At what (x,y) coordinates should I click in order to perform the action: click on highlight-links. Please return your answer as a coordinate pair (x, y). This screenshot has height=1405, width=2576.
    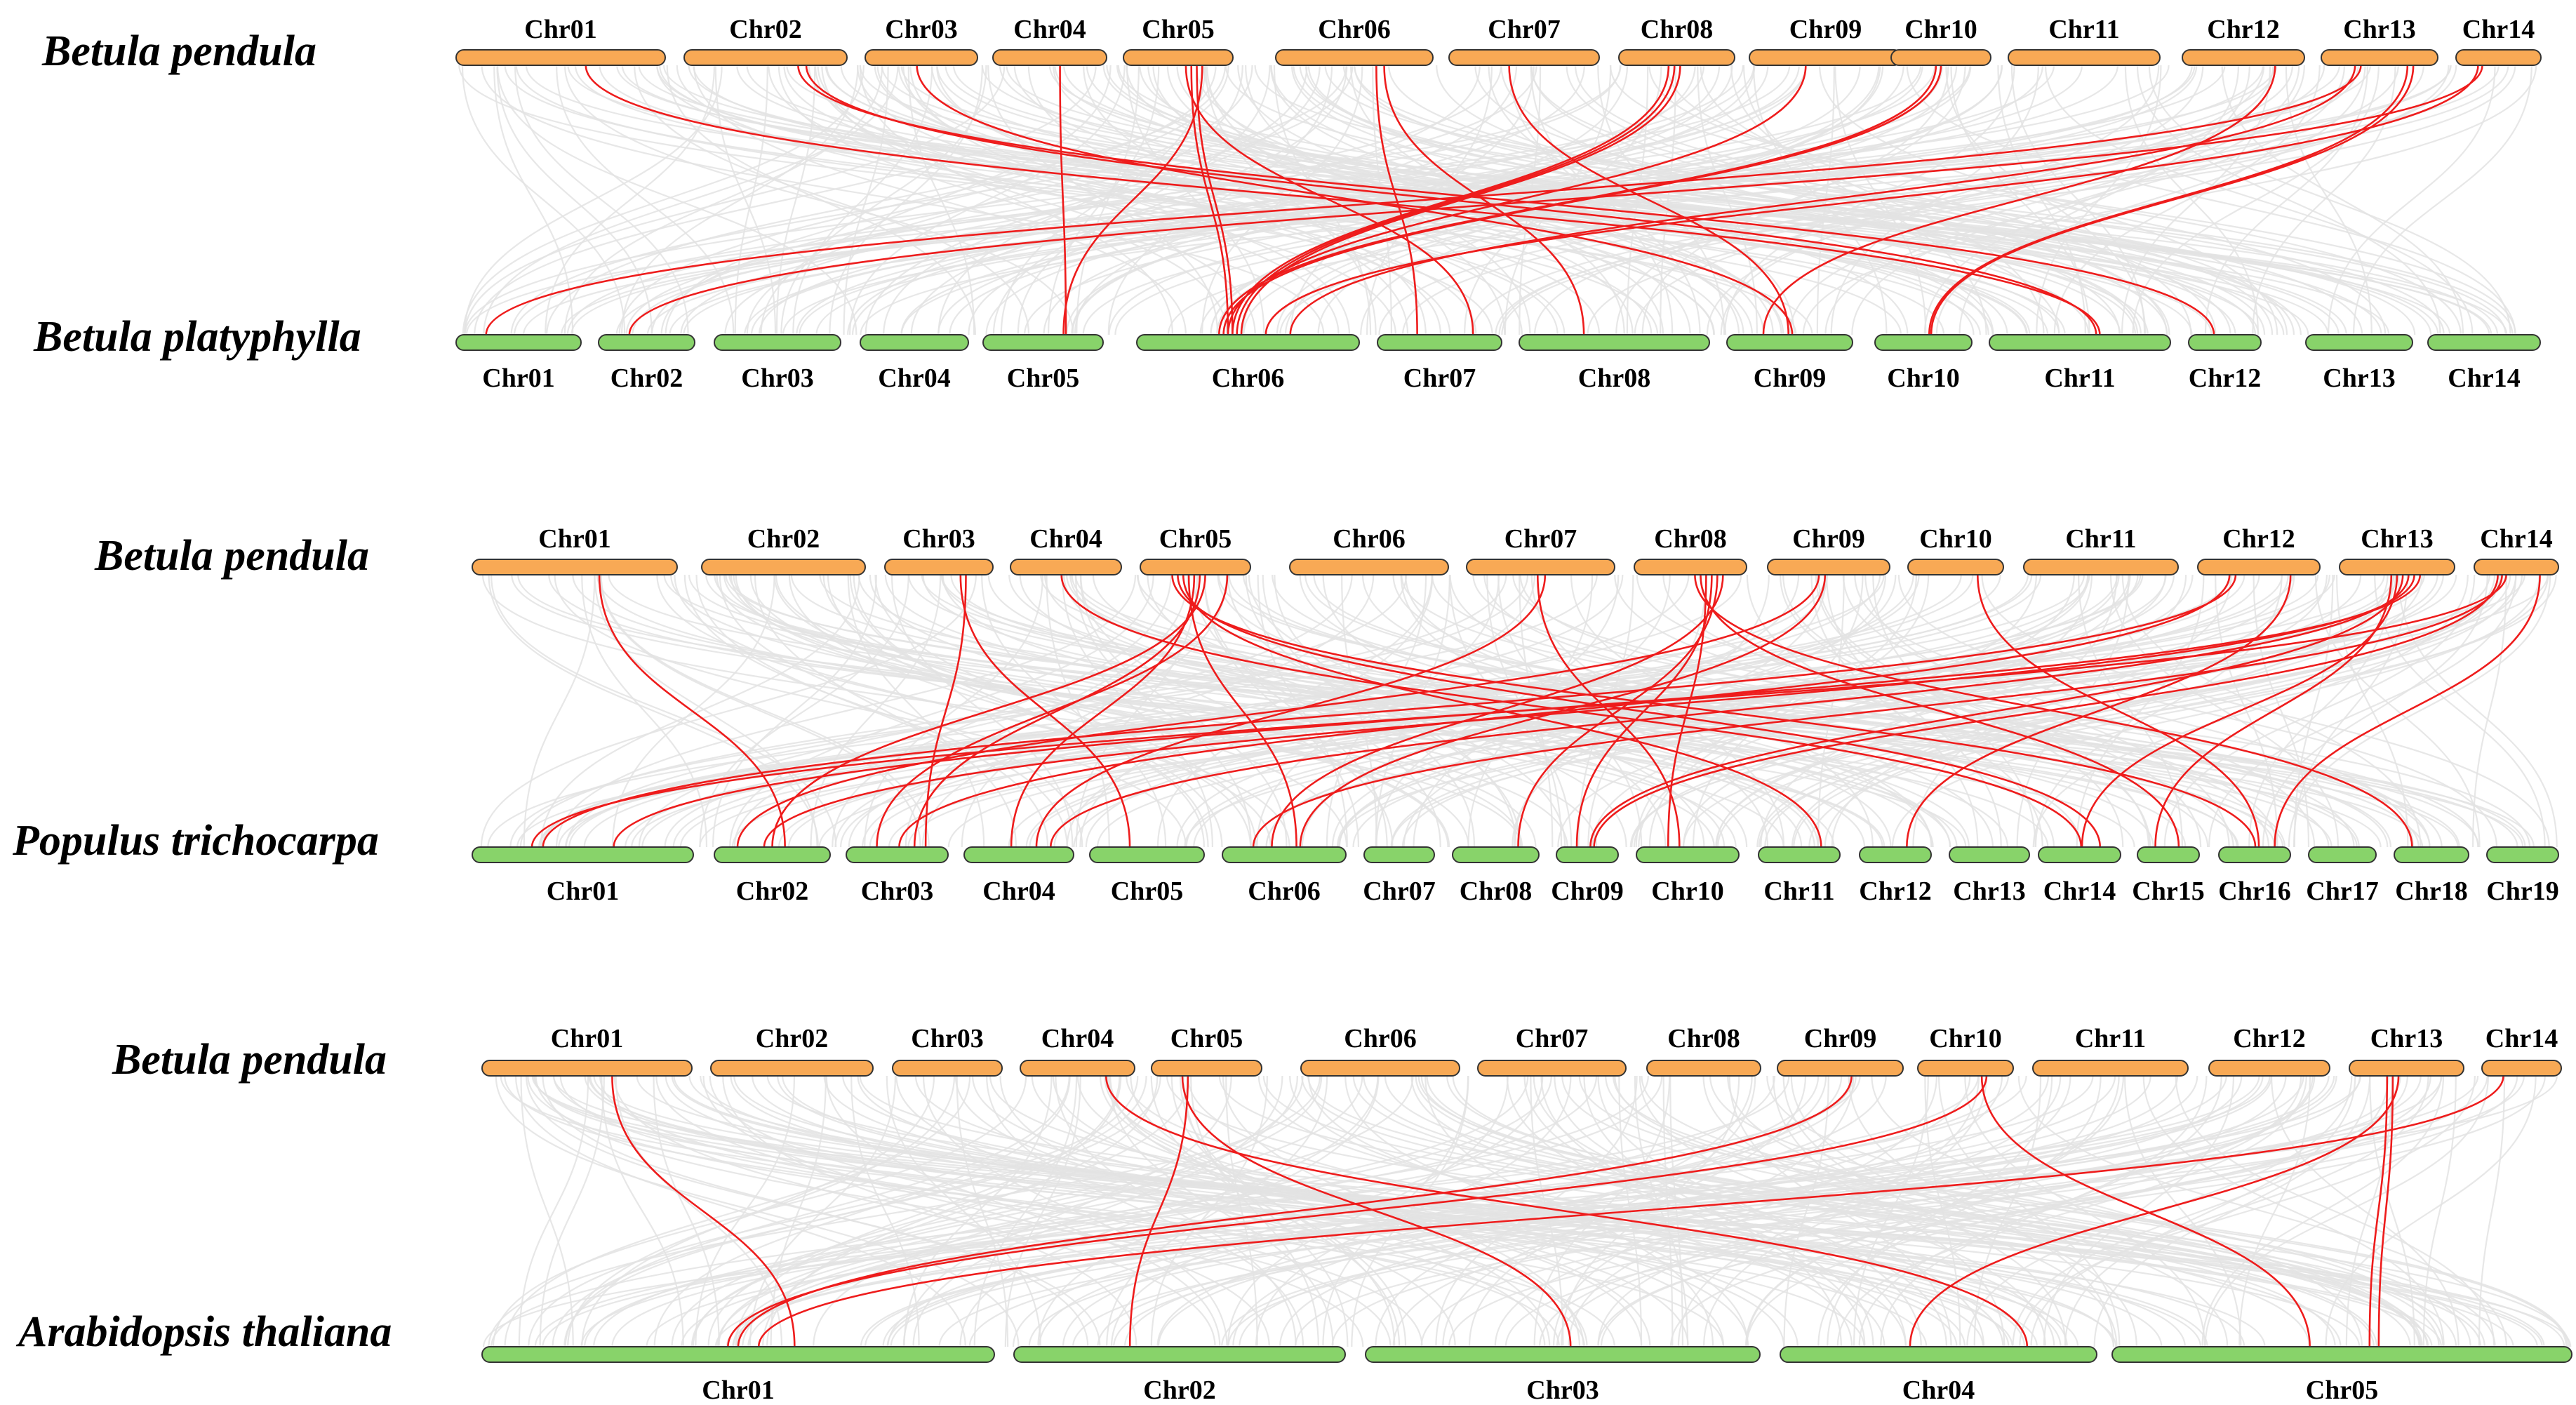
    Looking at the image, I should click on (1558, 1211).